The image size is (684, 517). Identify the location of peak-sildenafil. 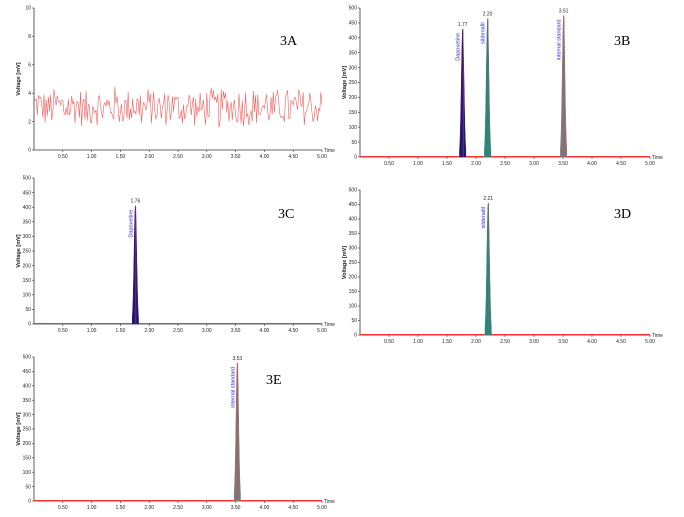
(488, 88).